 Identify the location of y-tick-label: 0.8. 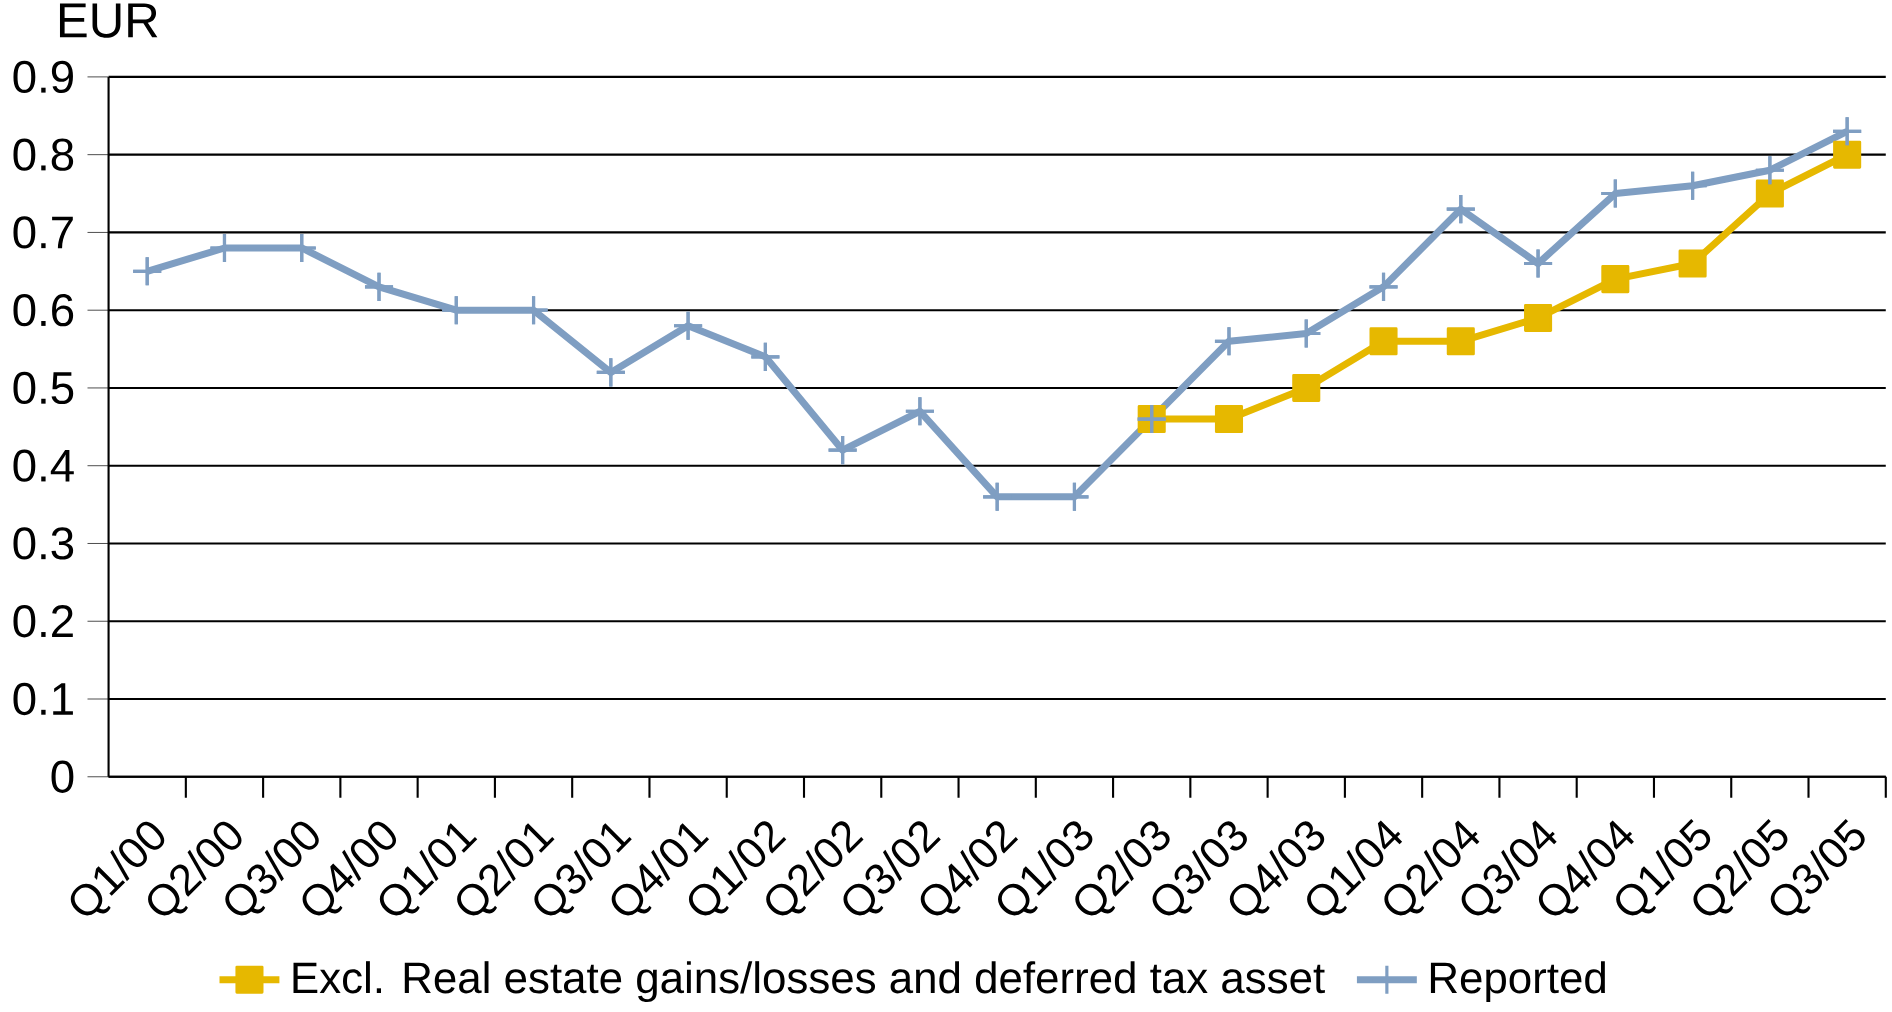
(43, 154).